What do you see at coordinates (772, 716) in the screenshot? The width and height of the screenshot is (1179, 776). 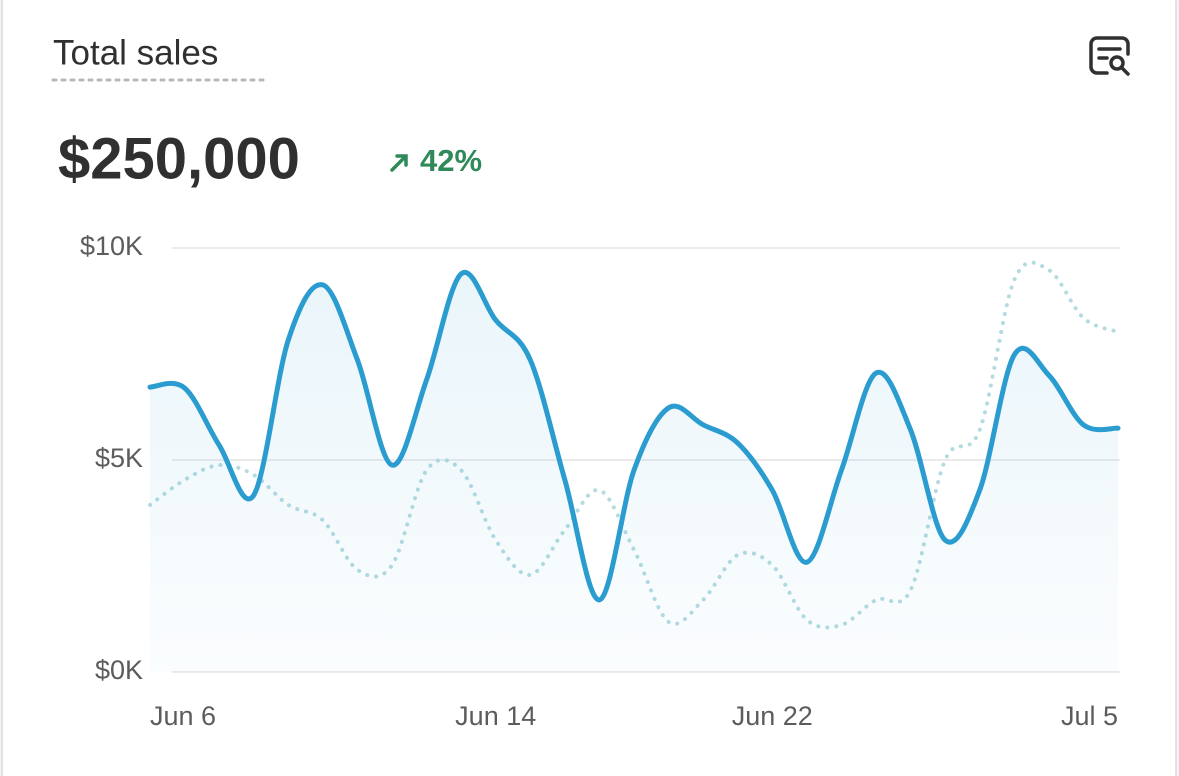 I see `x-tick-label: Jun 22` at bounding box center [772, 716].